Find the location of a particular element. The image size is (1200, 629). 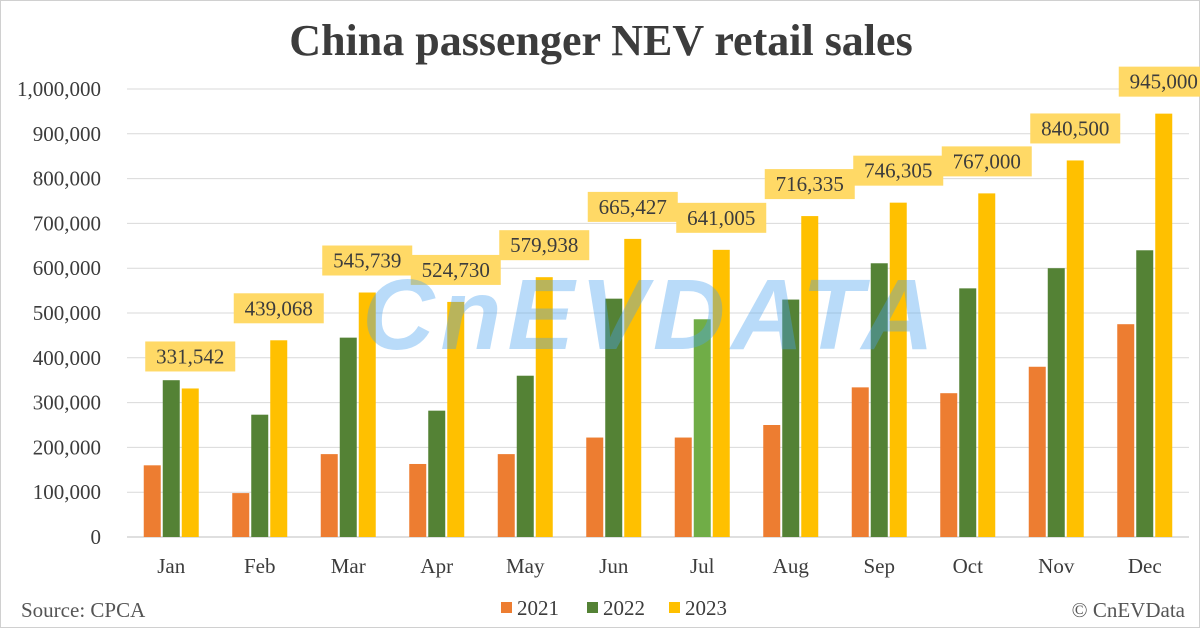

data-label: 641,005 is located at coordinates (721, 218).